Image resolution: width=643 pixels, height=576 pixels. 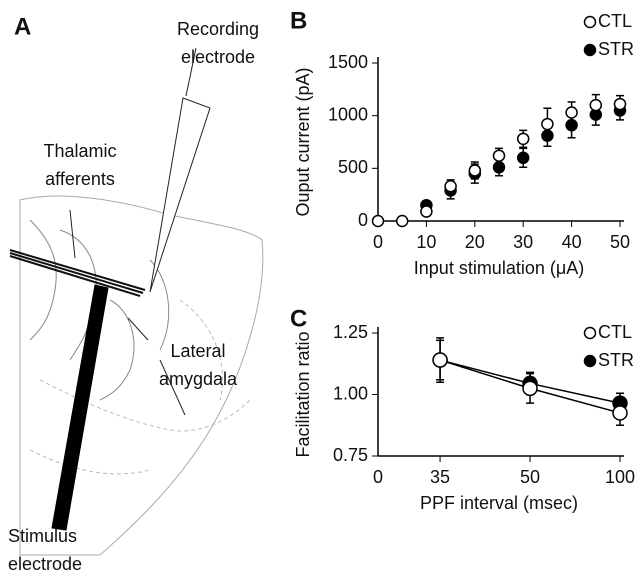 I want to click on label: afferents, so click(x=80, y=179).